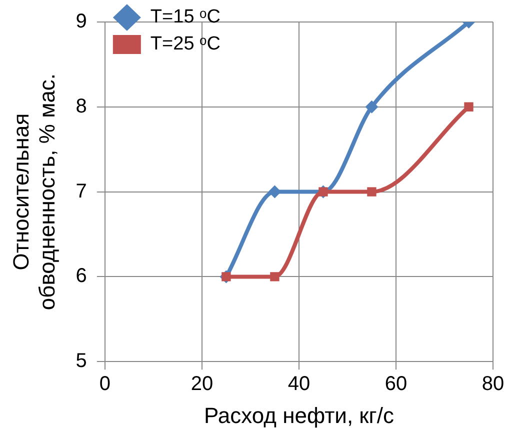 Image resolution: width=513 pixels, height=439 pixels. I want to click on y-tick-label: 5, so click(81, 361).